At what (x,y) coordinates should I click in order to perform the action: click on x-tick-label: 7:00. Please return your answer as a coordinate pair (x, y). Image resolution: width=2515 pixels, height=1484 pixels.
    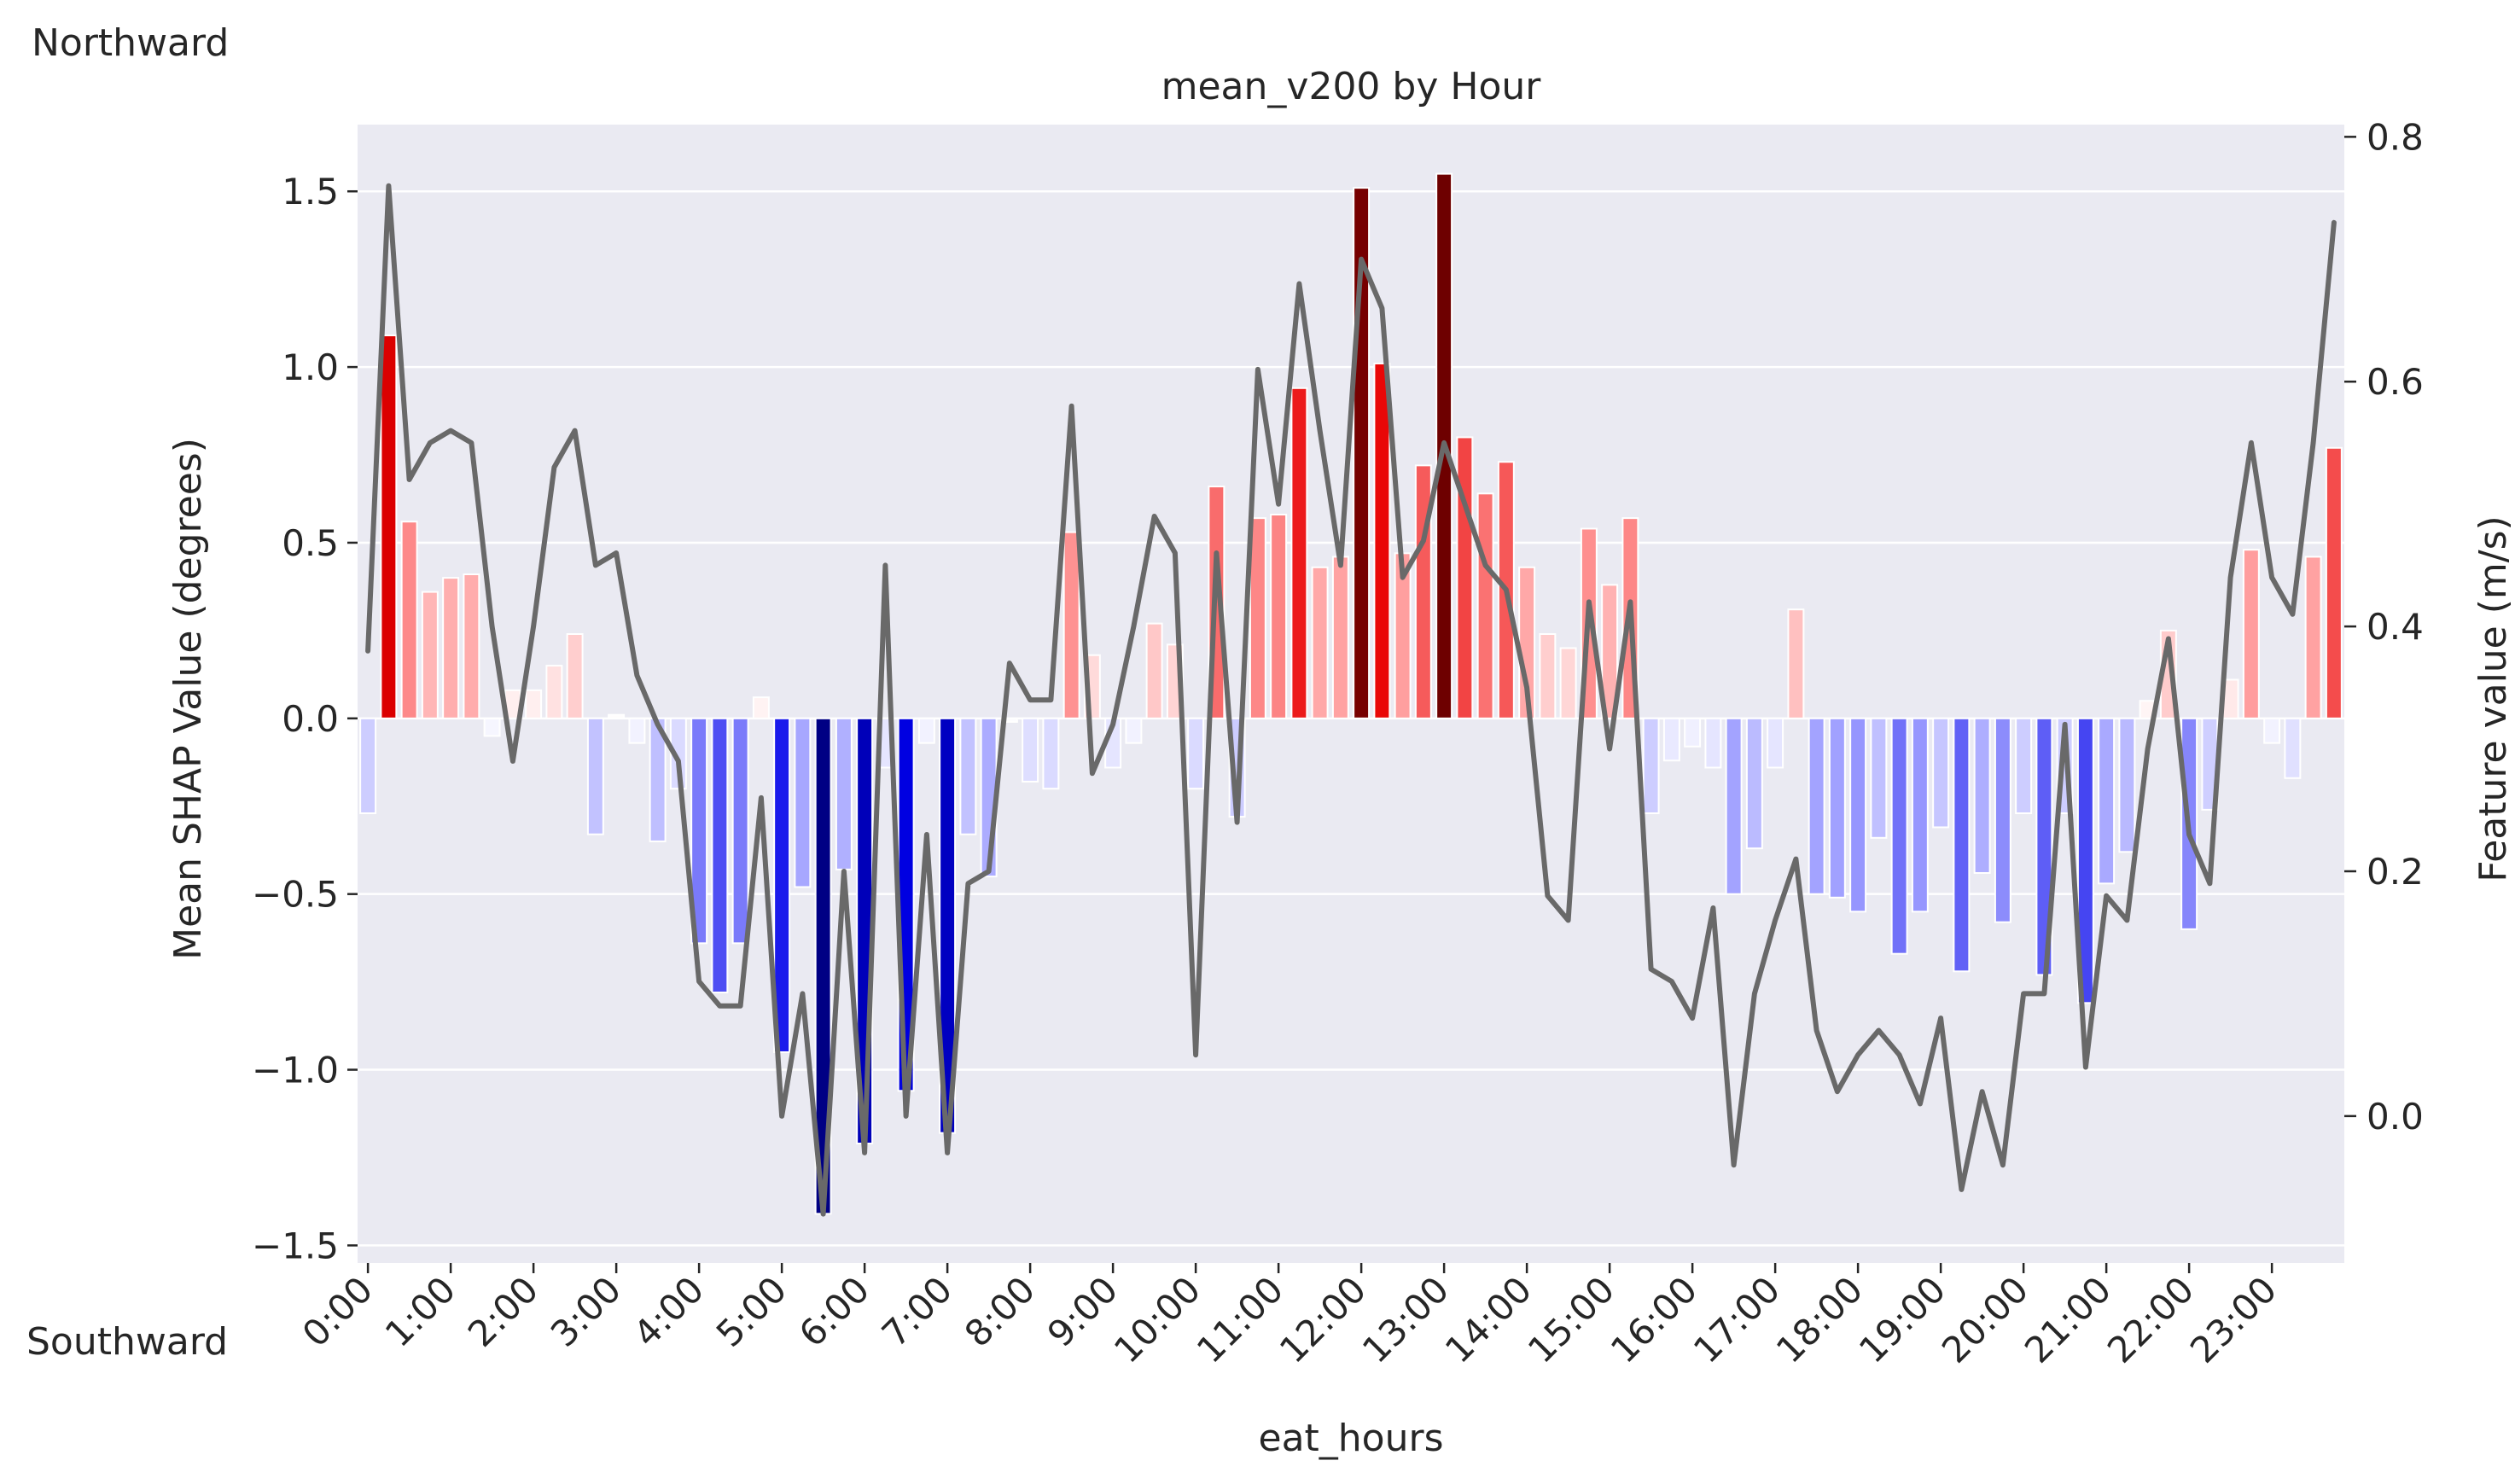
    Looking at the image, I should click on (917, 1311).